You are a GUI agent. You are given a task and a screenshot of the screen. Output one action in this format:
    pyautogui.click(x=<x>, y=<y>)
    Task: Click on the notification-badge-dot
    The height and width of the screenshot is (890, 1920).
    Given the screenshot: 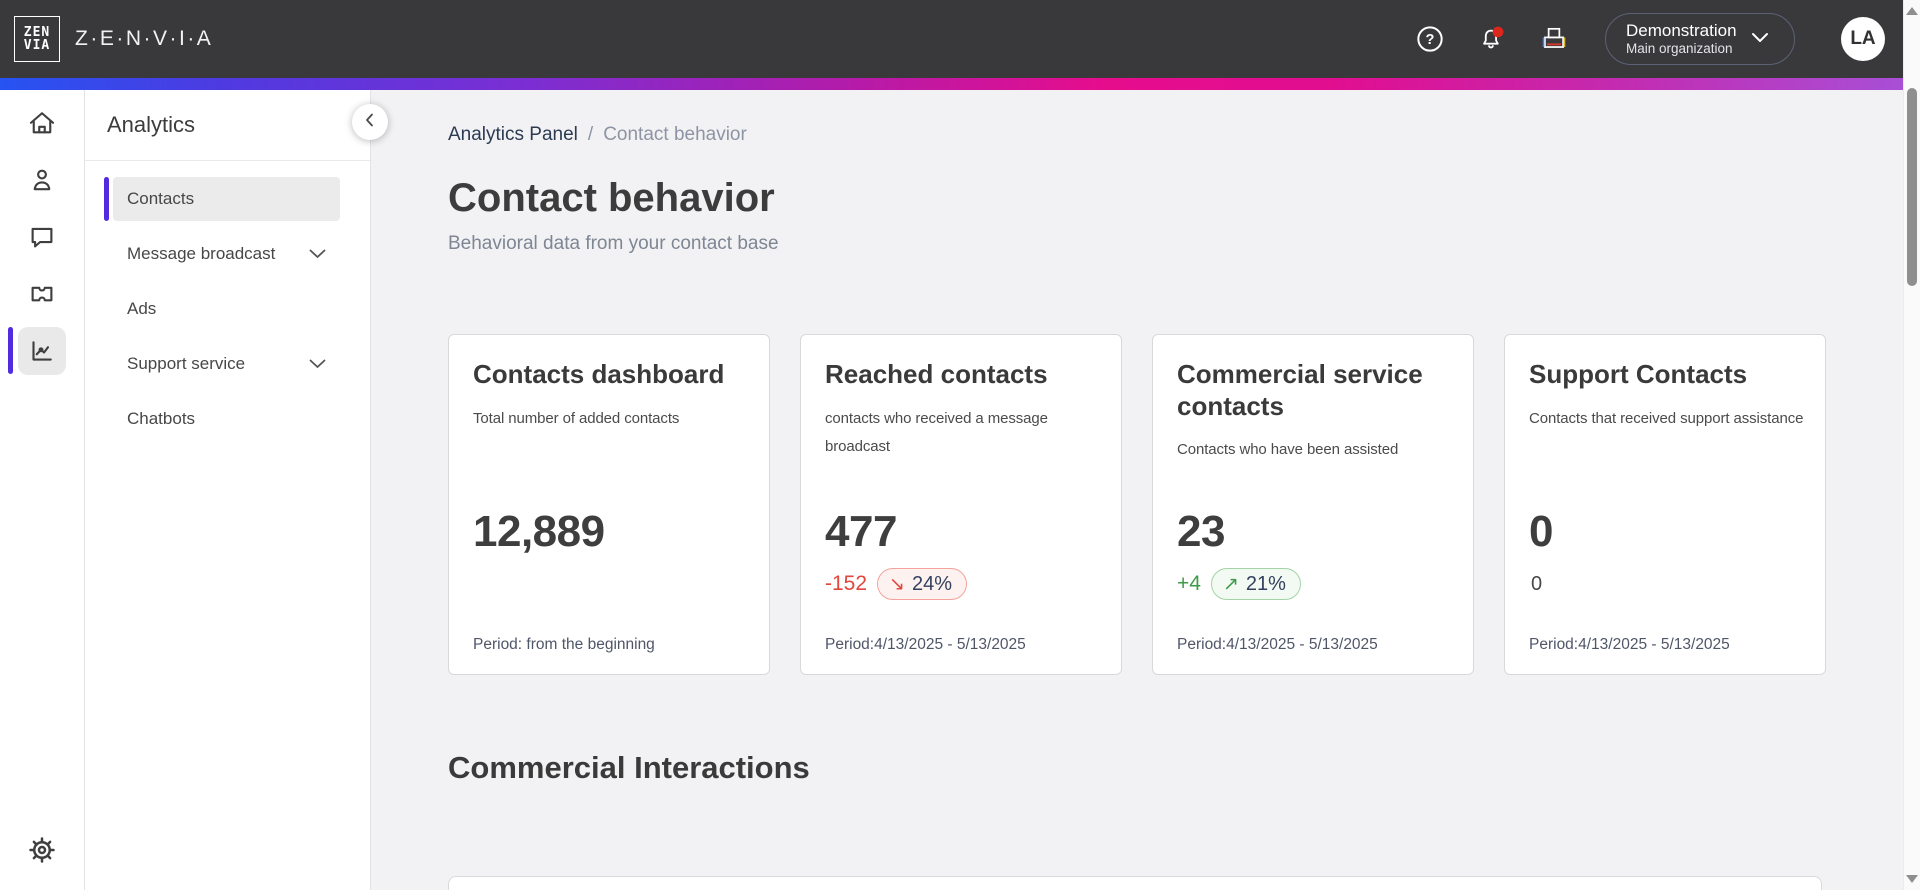 What is the action you would take?
    pyautogui.click(x=1498, y=32)
    